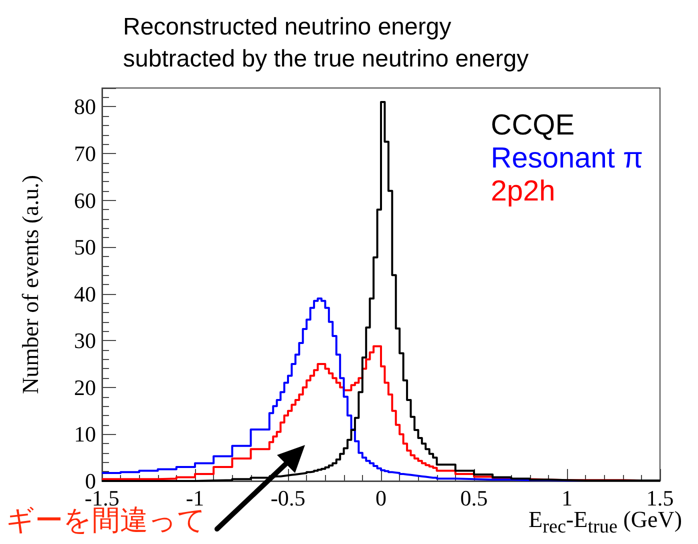 Image resolution: width=698 pixels, height=544 pixels. Describe the element at coordinates (523, 192) in the screenshot. I see `text: 2p2h` at that location.